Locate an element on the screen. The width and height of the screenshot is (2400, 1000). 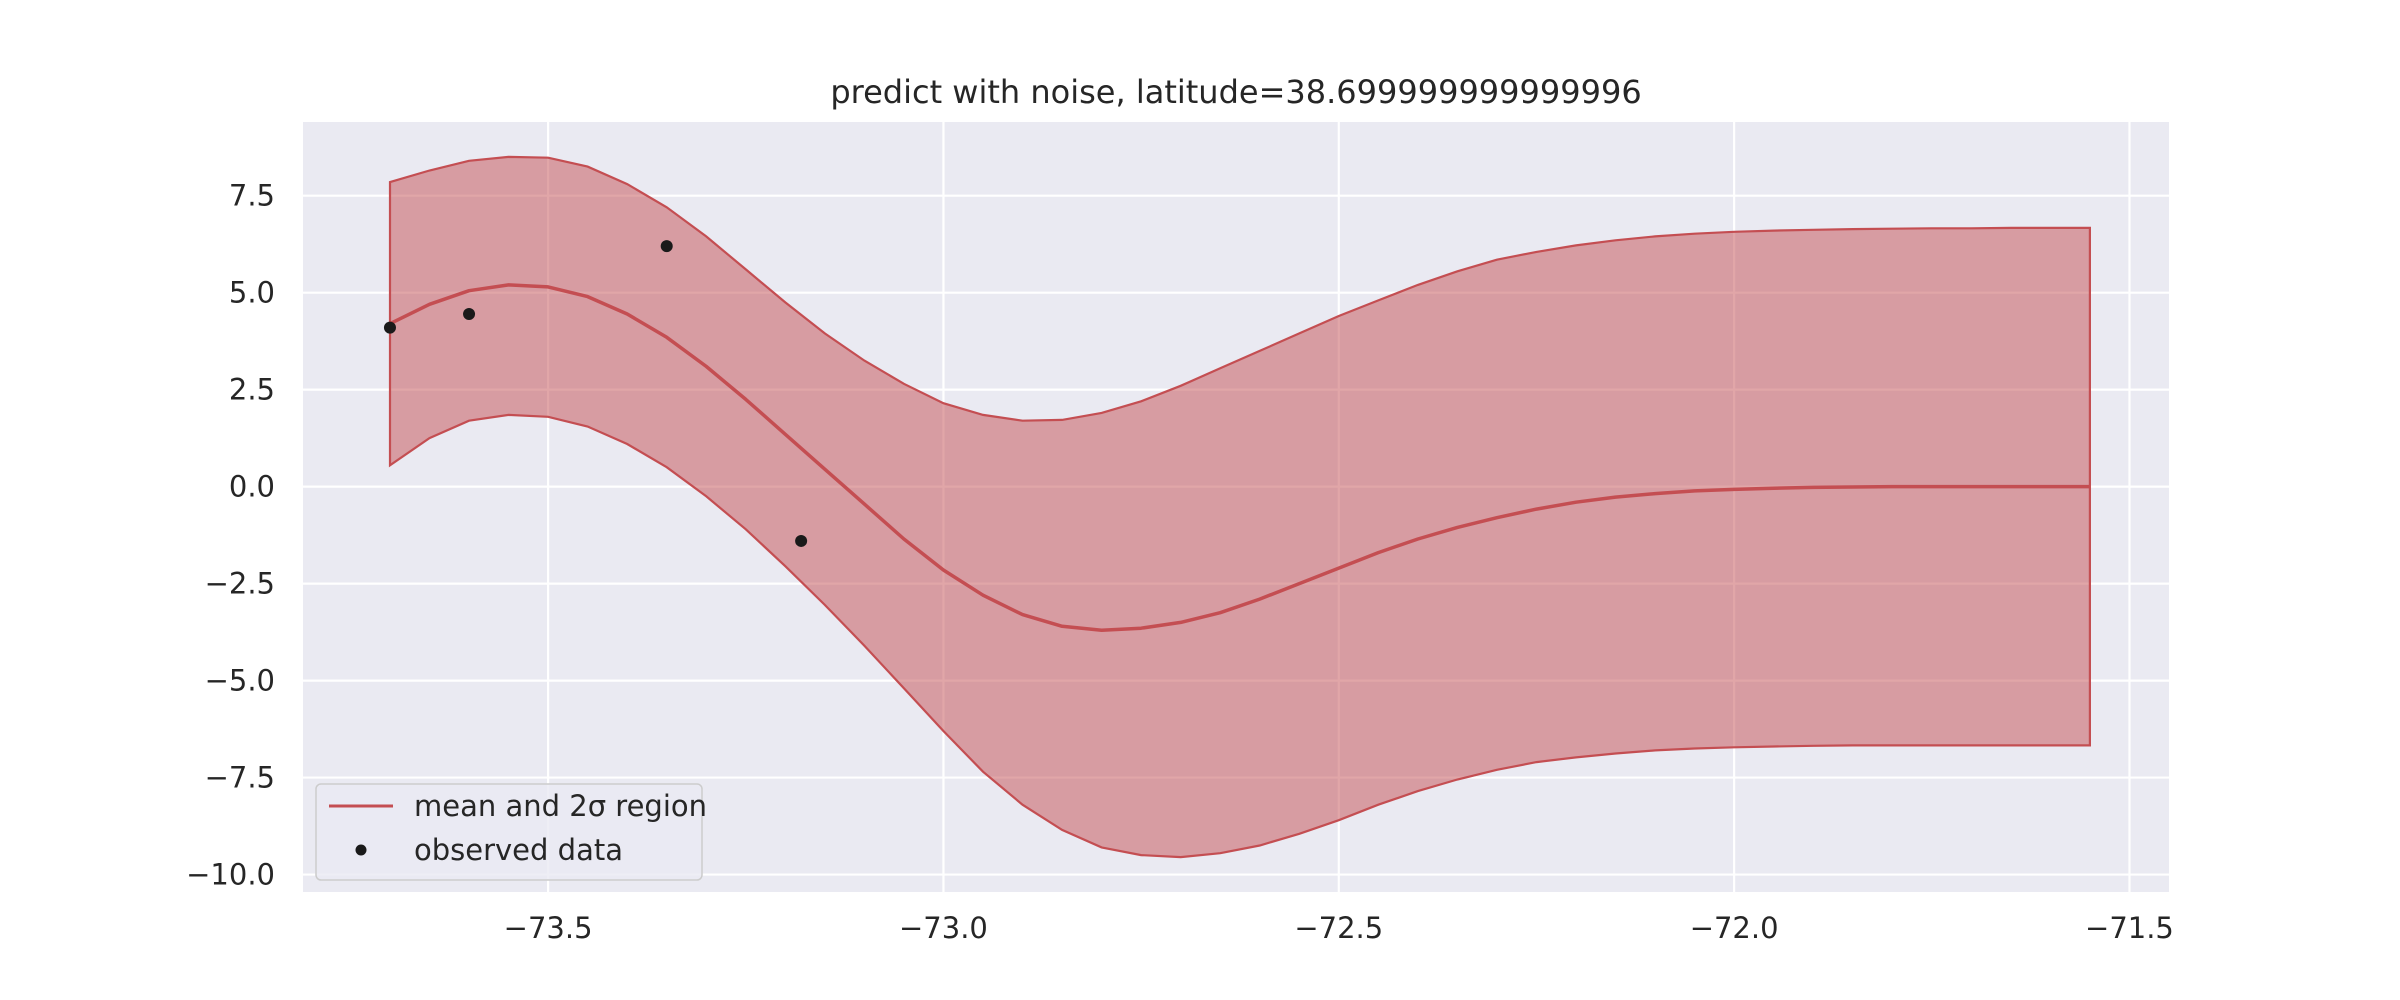
legend-label-mean: mean and 2σ region is located at coordinates (560, 806).